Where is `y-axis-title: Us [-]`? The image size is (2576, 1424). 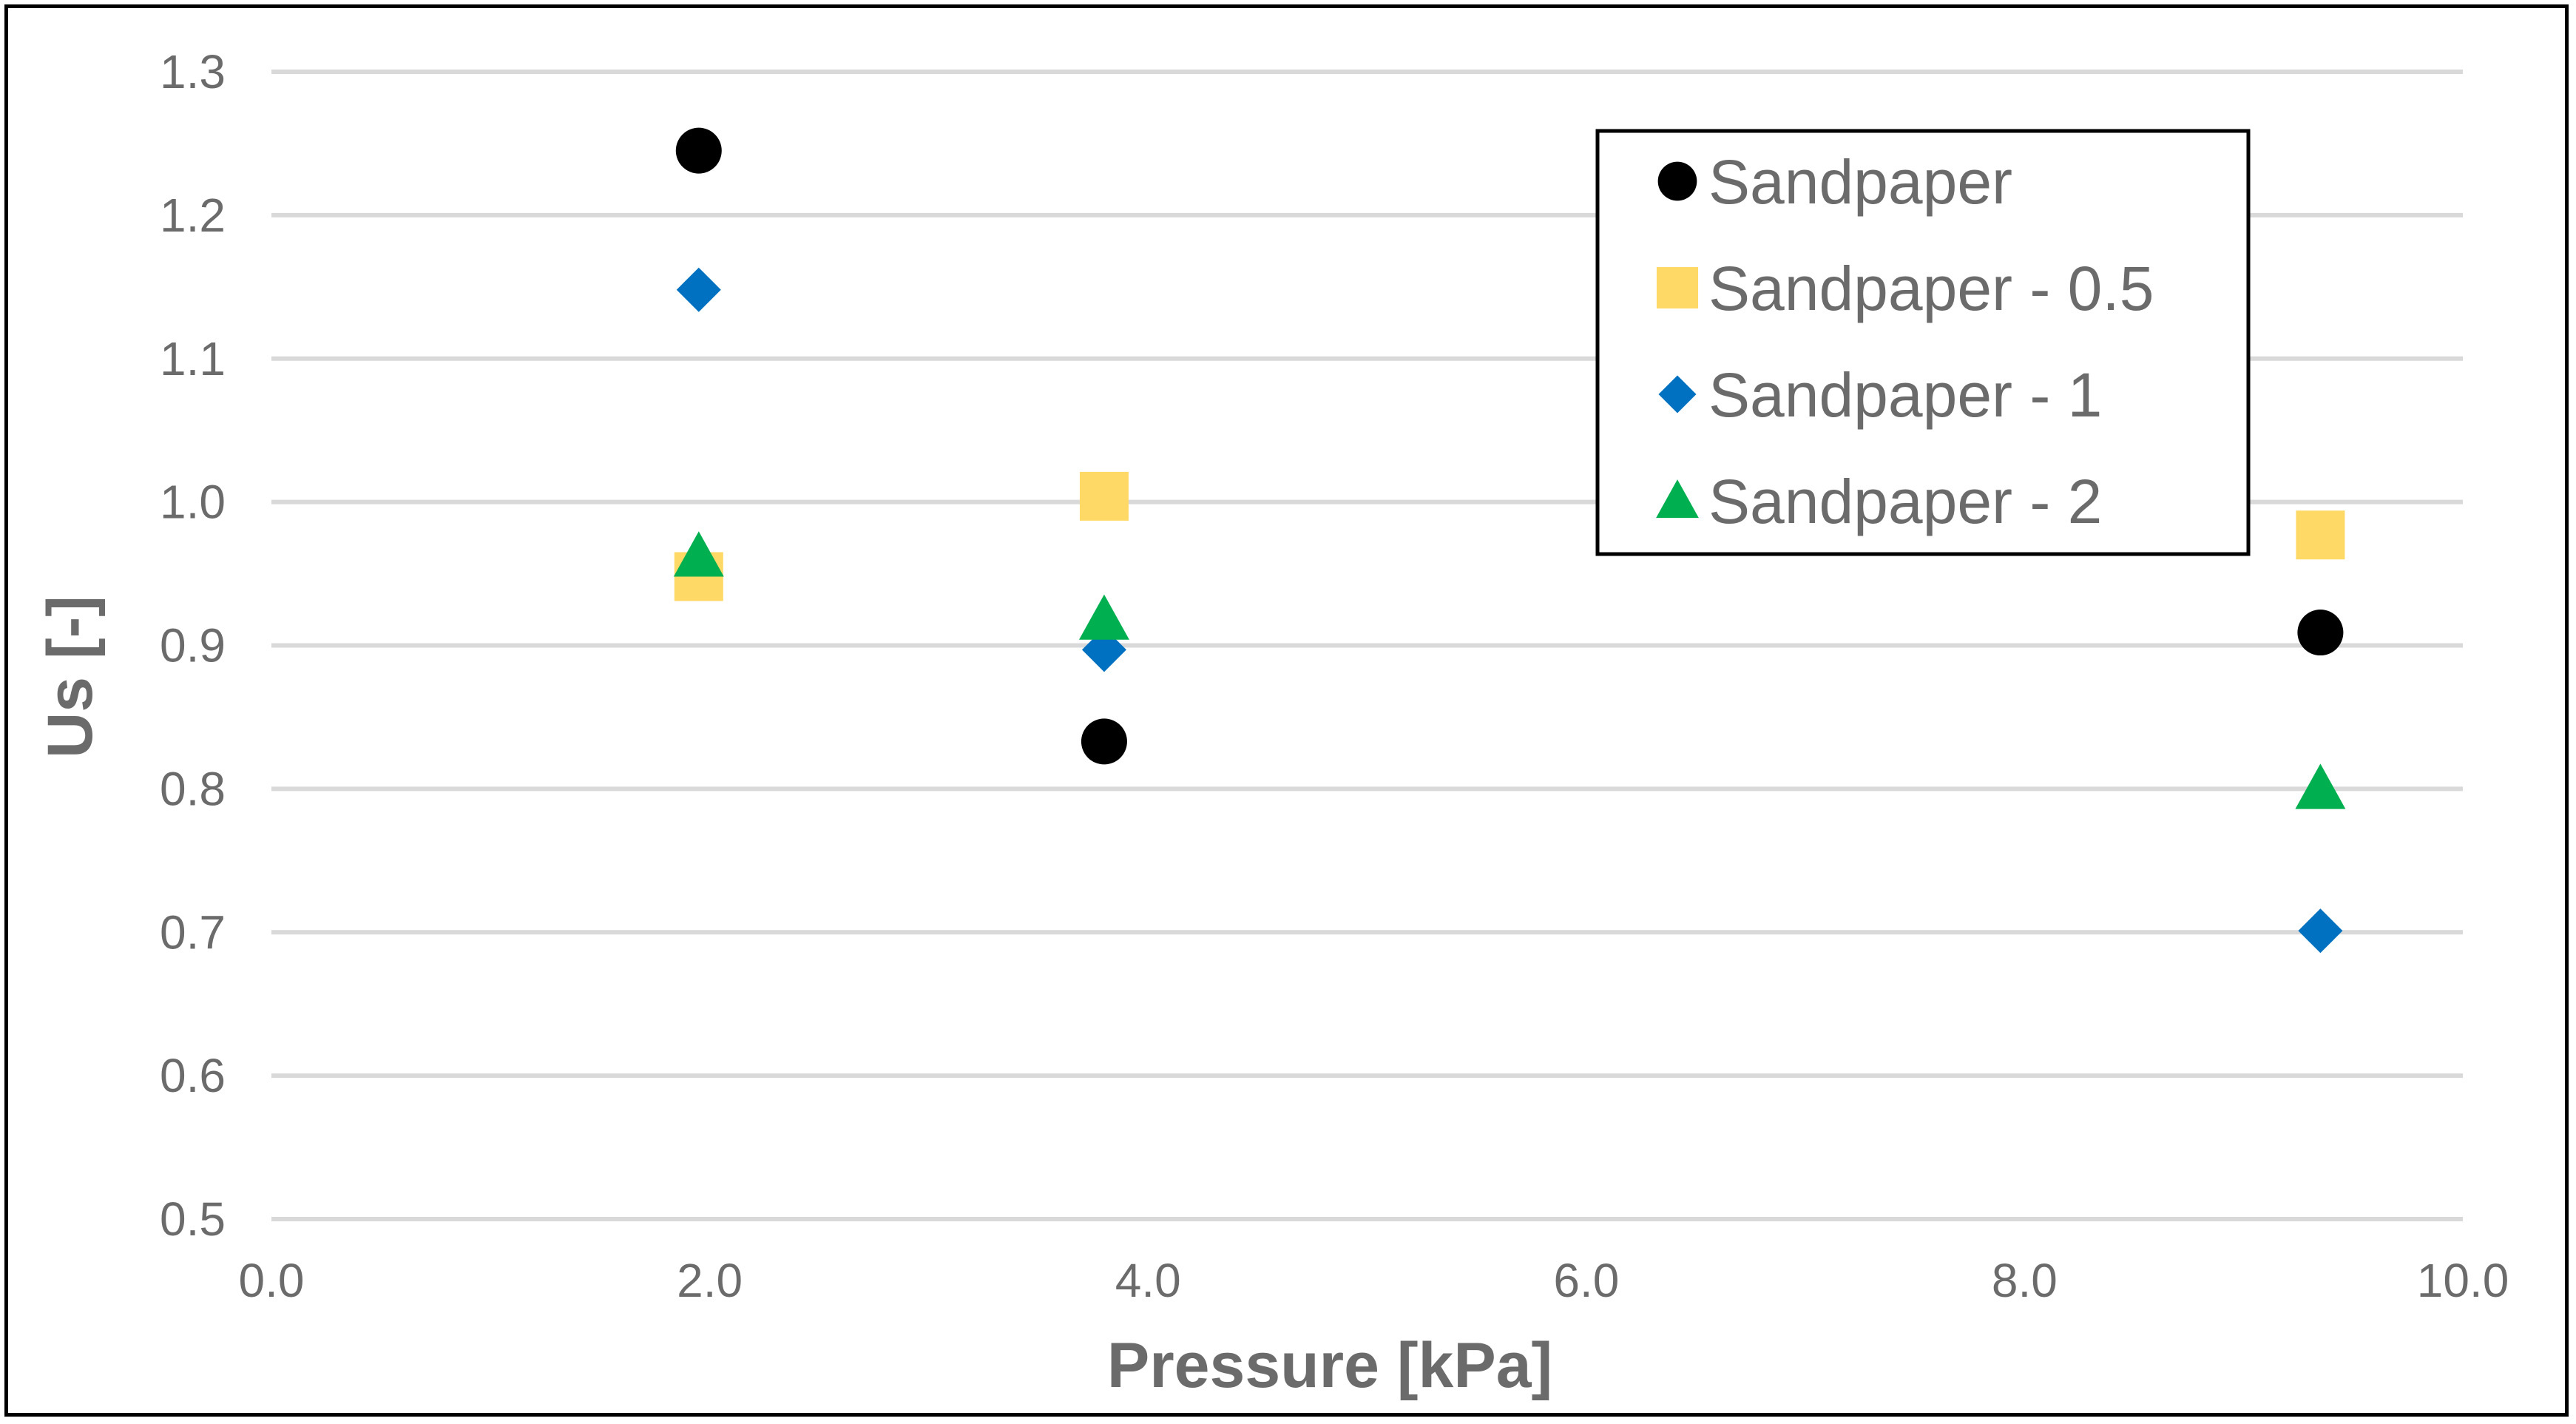
y-axis-title: Us [-] is located at coordinates (70, 676).